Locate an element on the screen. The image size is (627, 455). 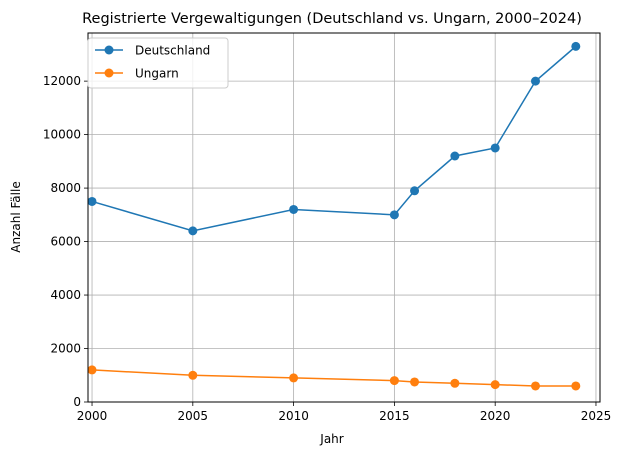
legend-label-ungarn: Ungarn is located at coordinates (157, 74).